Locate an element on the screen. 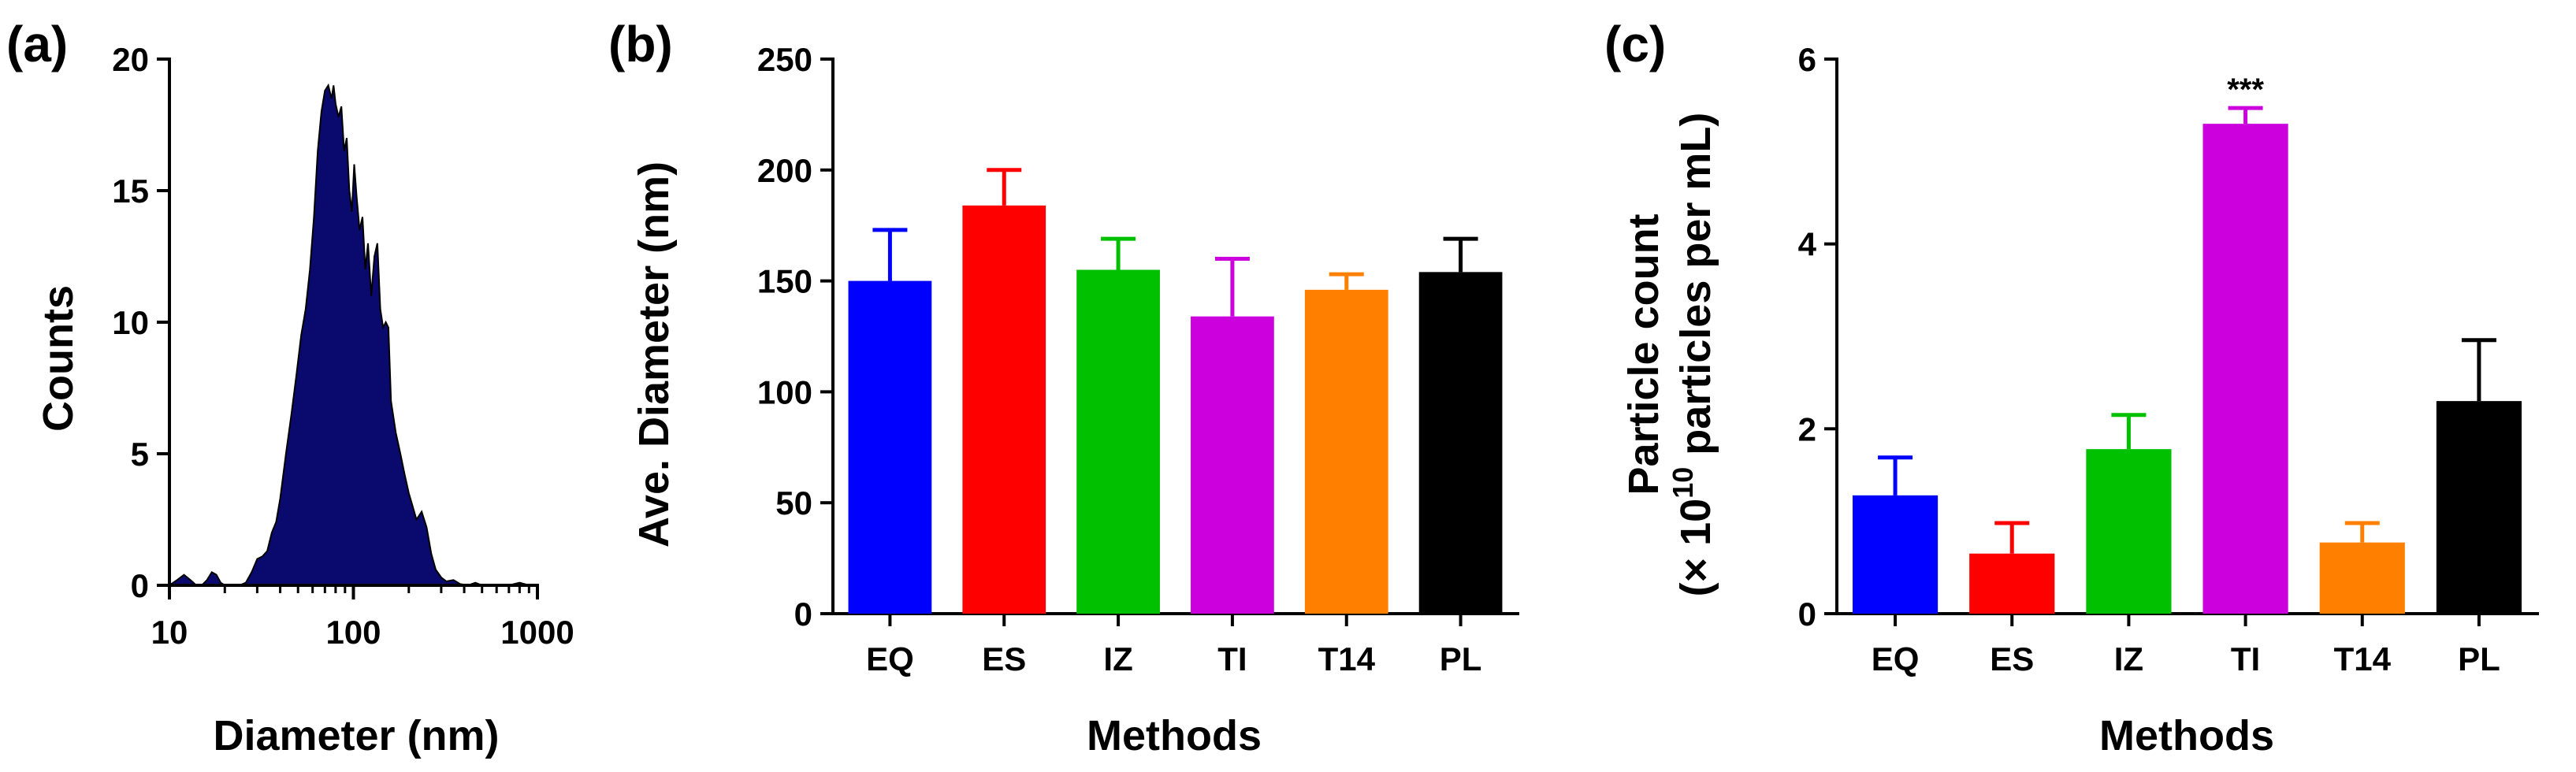 The width and height of the screenshot is (2576, 772). panel-b-bar-eq is located at coordinates (890, 447).